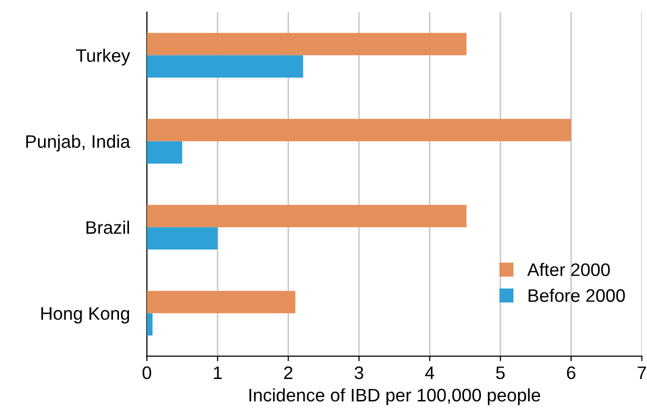  Describe the element at coordinates (571, 373) in the screenshot. I see `x-tick-label: 6` at that location.